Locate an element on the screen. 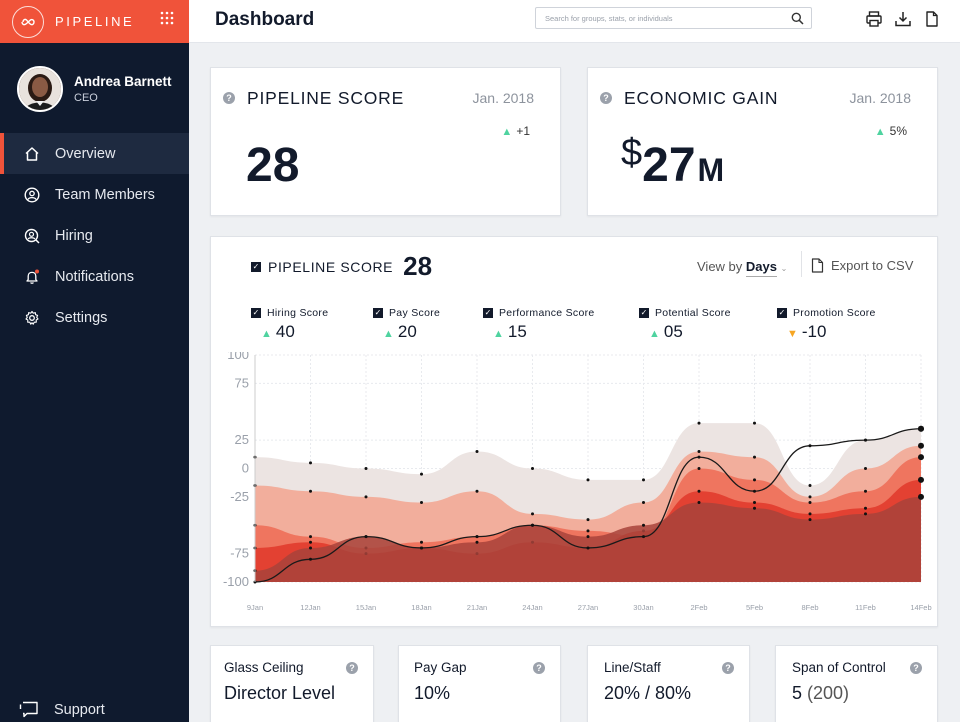  subscore-promotion: ✓ Promotion Score ▼ -10 is located at coordinates (826, 324).